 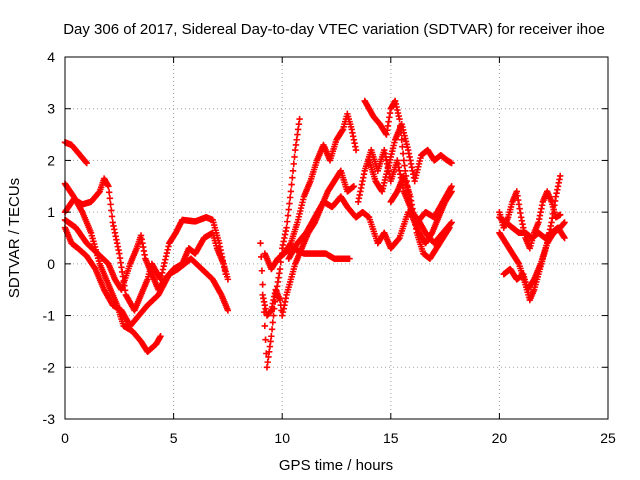 What do you see at coordinates (49, 316) in the screenshot?
I see `y-tick-label: -1` at bounding box center [49, 316].